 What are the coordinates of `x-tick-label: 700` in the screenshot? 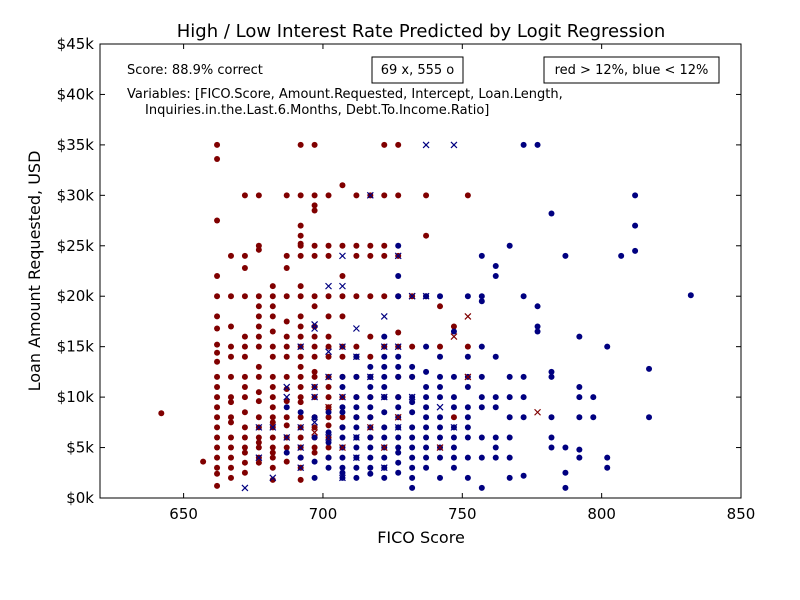 It's located at (323, 514).